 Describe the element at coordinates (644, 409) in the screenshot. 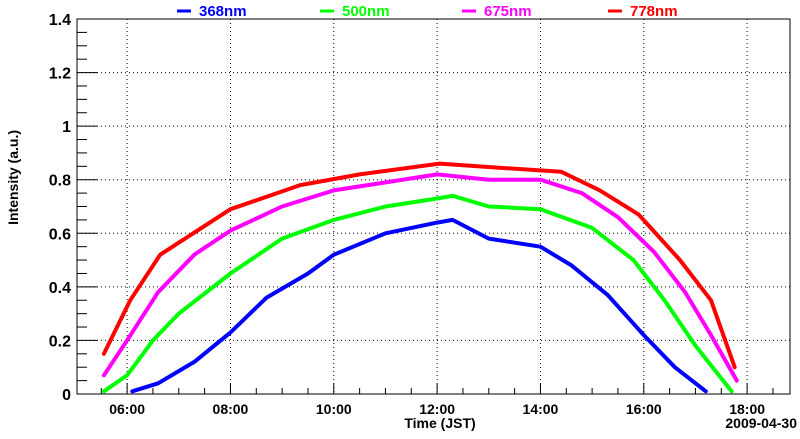

I see `x-tick-label: 16:00` at that location.